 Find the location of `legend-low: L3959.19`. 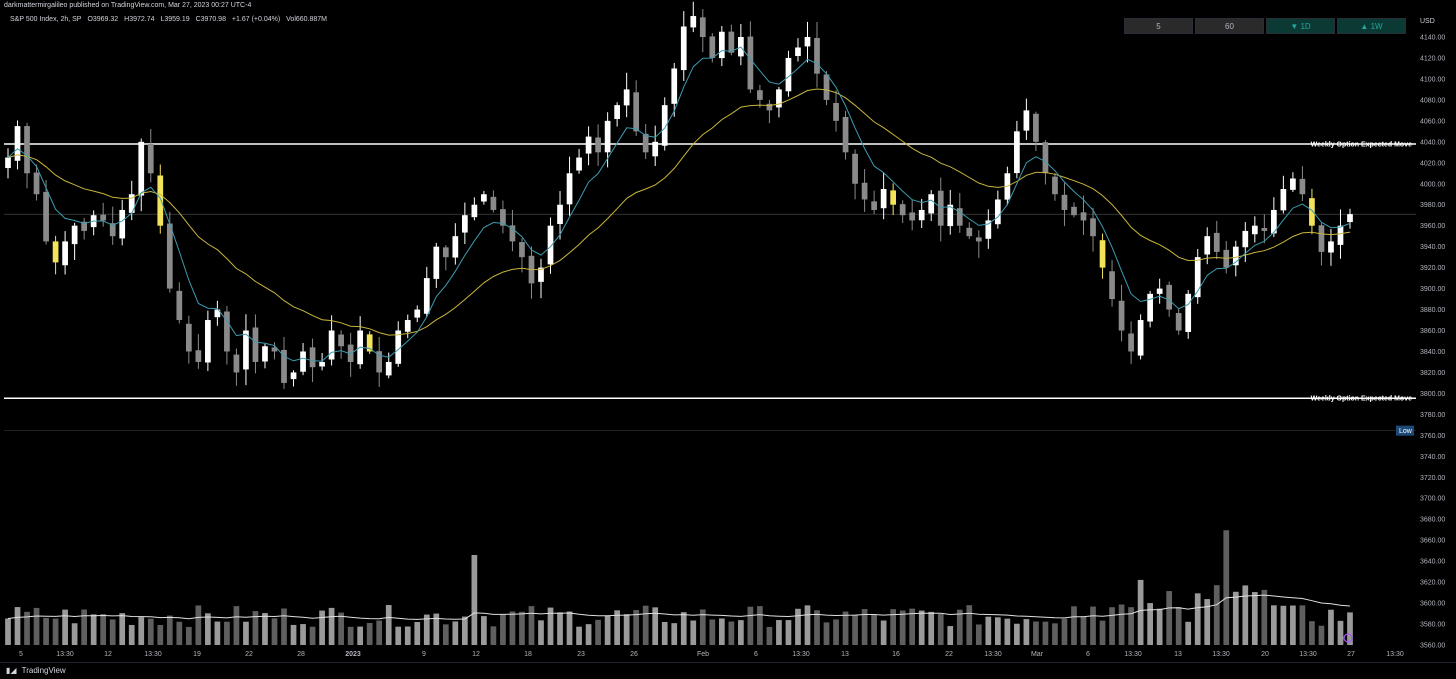

legend-low: L3959.19 is located at coordinates (175, 19).